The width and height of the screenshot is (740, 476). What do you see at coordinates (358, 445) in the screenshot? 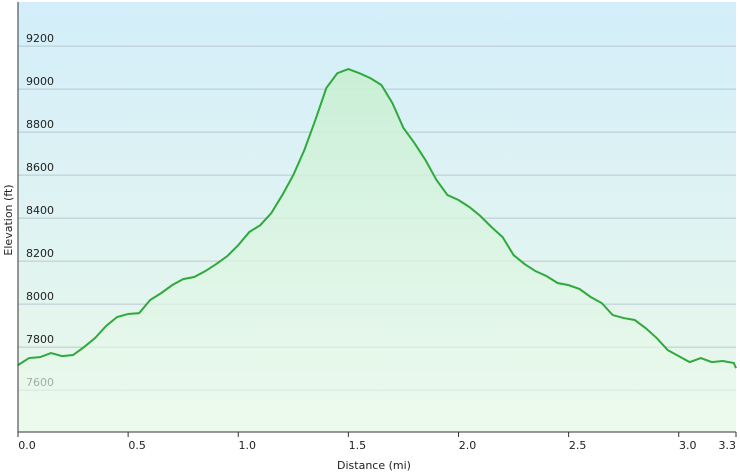
I see `x-tick-label: 1.5` at bounding box center [358, 445].